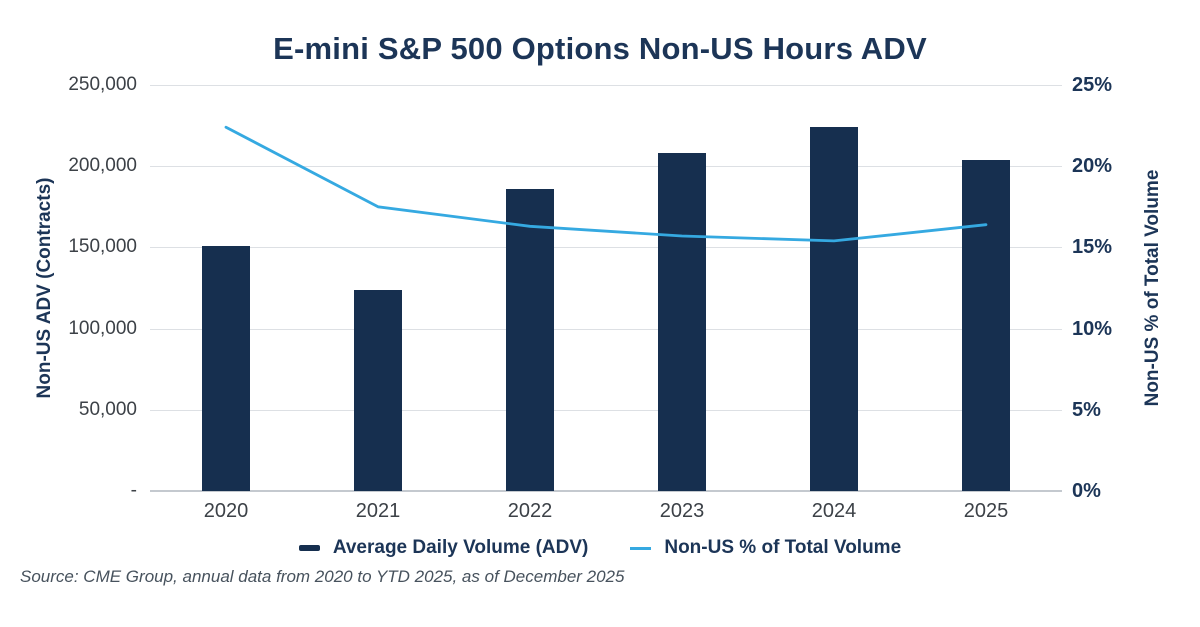  I want to click on legend-item-pct: Non-US % of Total Volume, so click(765, 548).